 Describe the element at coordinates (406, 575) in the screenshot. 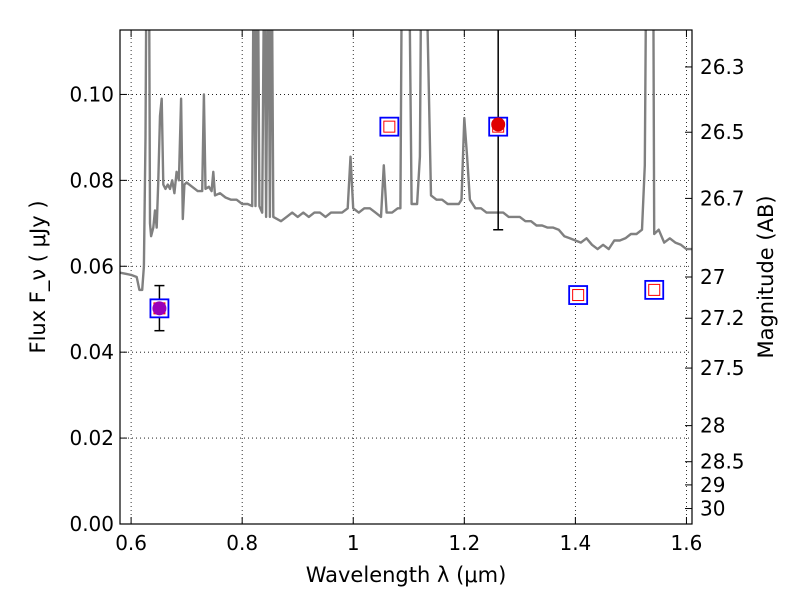

I see `x-axis-title: Wavelength λ (μm)` at that location.